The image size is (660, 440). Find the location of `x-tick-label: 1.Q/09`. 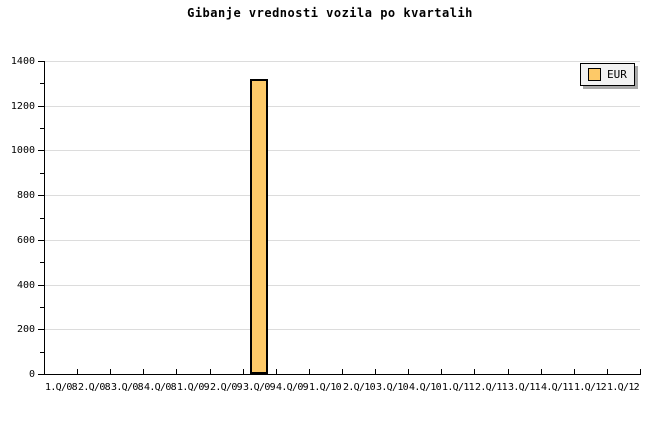

x-tick-label: 1.Q/09 is located at coordinates (193, 387).